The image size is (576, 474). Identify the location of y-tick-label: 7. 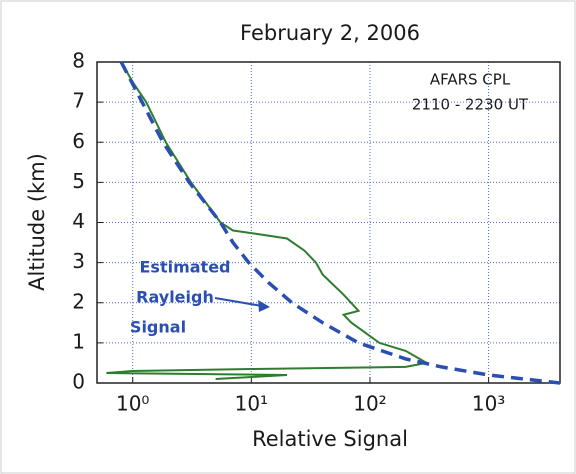
(78, 101).